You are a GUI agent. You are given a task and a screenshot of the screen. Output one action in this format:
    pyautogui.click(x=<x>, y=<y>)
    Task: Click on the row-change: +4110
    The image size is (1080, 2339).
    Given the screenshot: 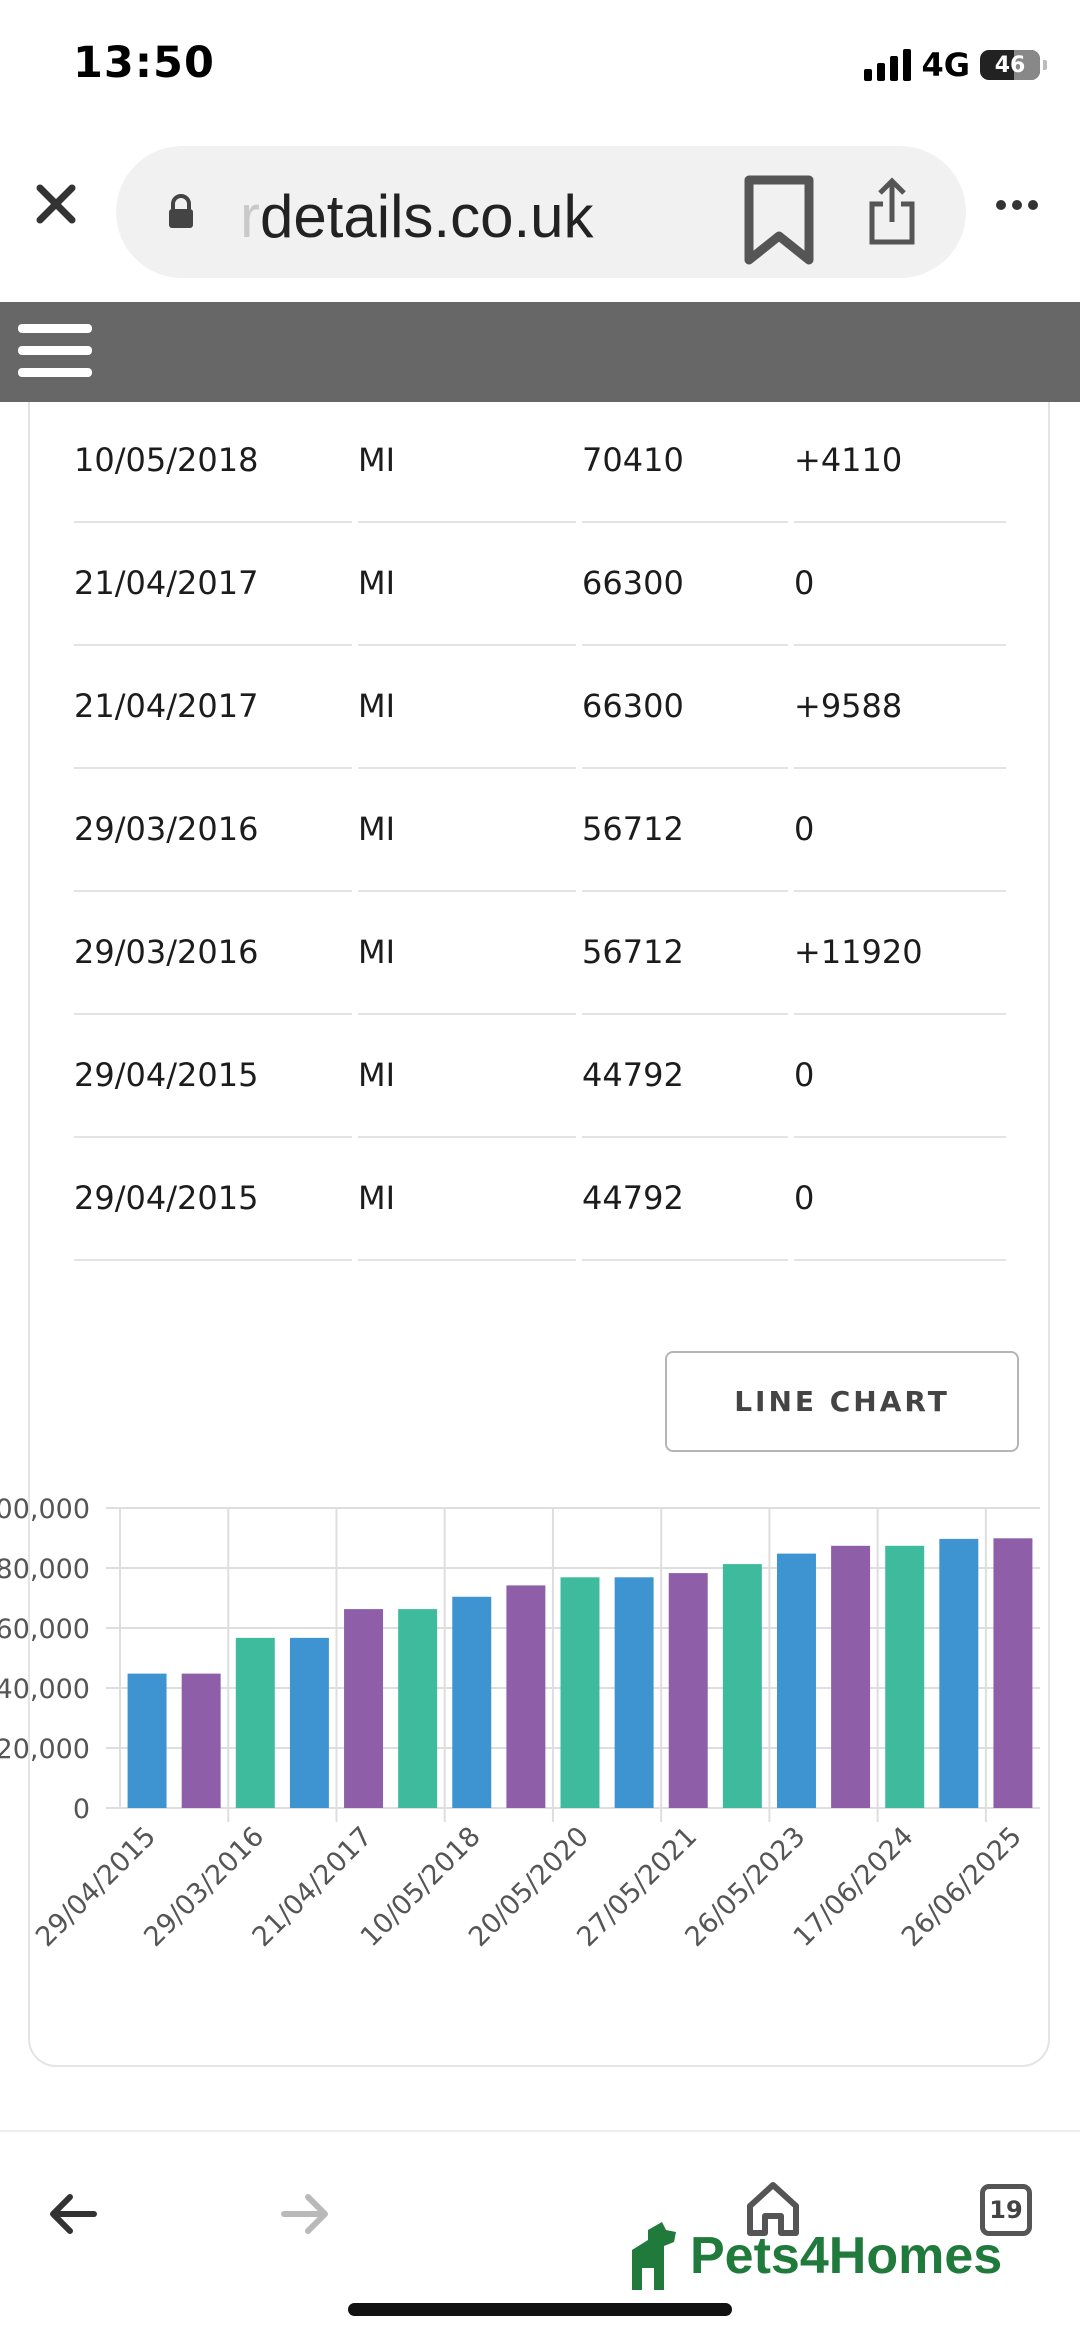 What is the action you would take?
    pyautogui.click(x=900, y=462)
    